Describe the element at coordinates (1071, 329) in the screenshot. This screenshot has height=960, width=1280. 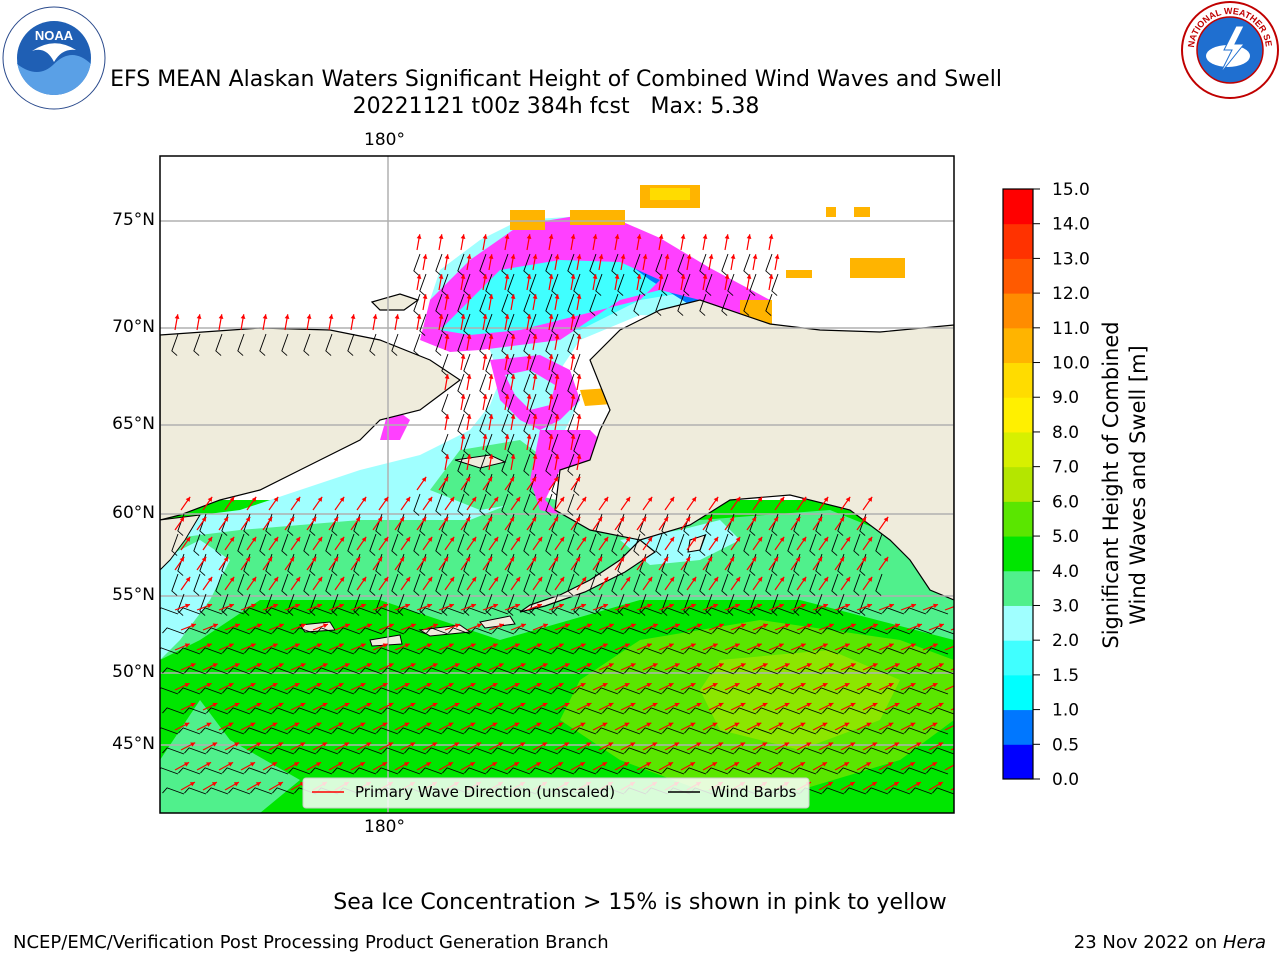
I see `colorbar-tick-label: 11.0` at that location.